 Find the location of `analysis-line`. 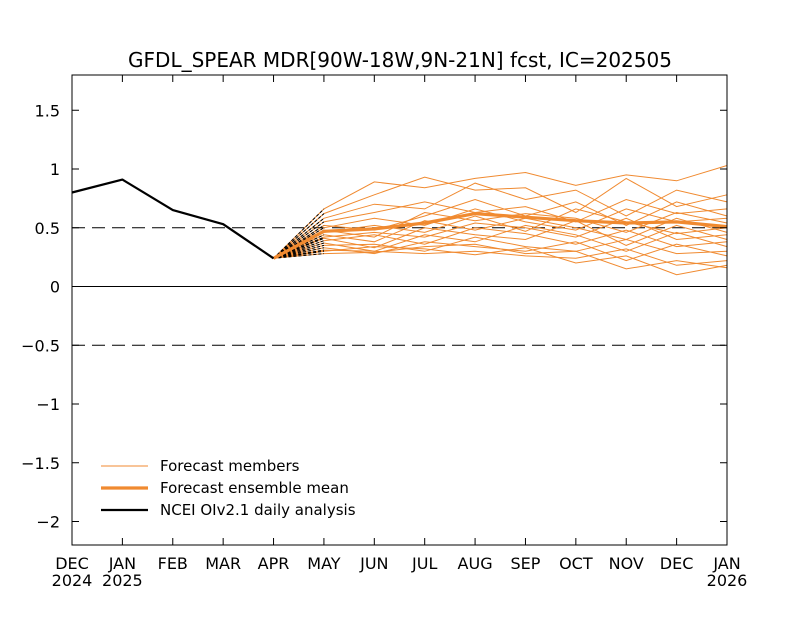

analysis-line is located at coordinates (173, 219).